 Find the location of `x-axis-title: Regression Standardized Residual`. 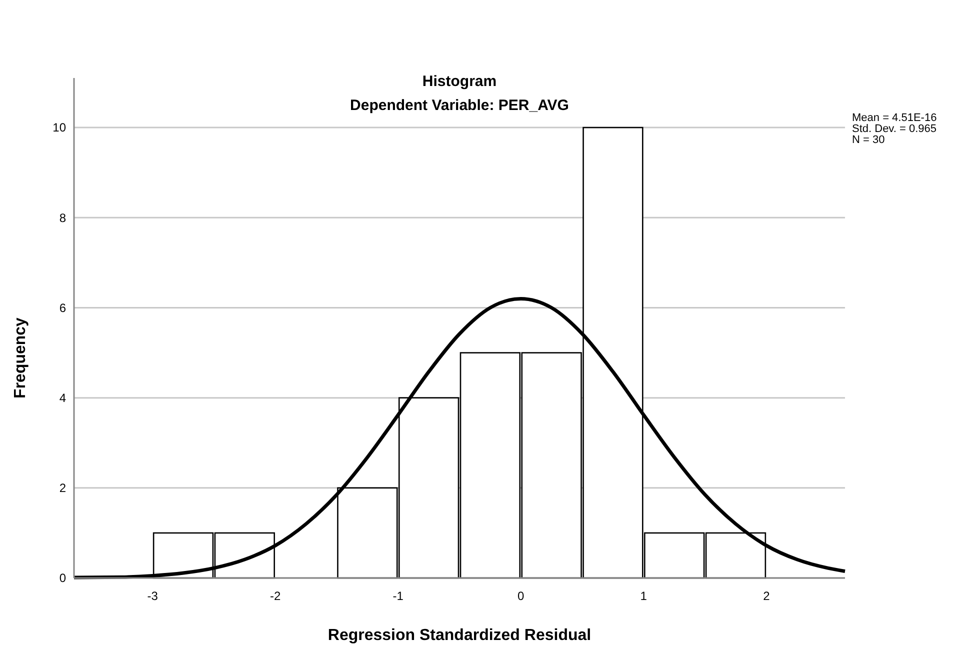

x-axis-title: Regression Standardized Residual is located at coordinates (460, 635).